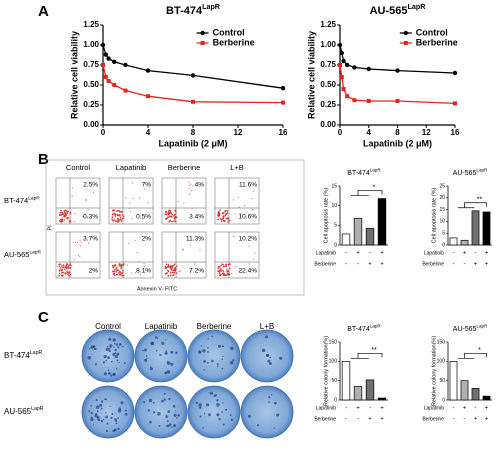 This screenshot has height=450, width=500. What do you see at coordinates (248, 271) in the screenshot?
I see `flow-lower-percent: 22.4%` at bounding box center [248, 271].